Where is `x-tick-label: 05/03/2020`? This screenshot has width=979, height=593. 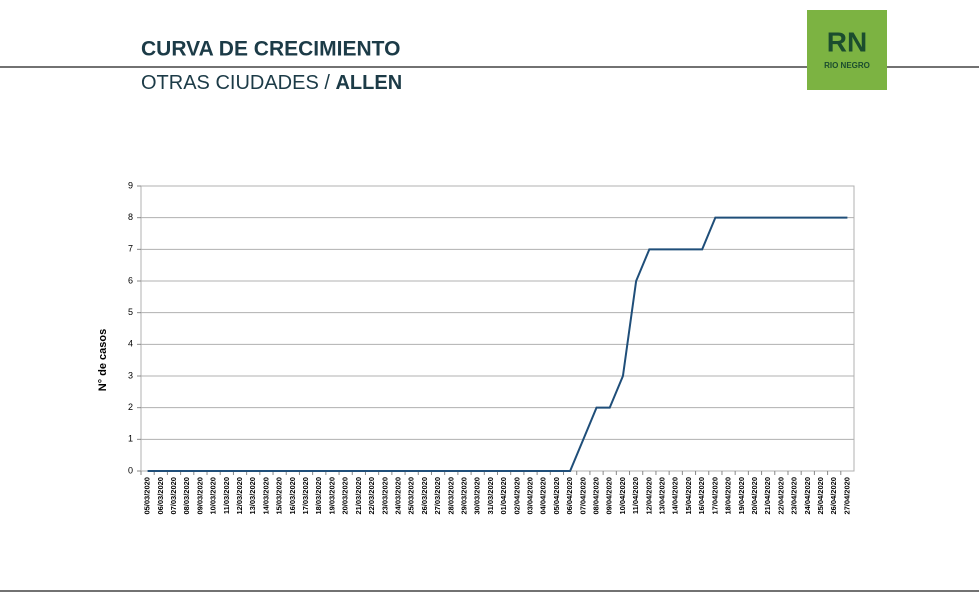 x-tick-label: 05/03/2020 is located at coordinates (147, 496).